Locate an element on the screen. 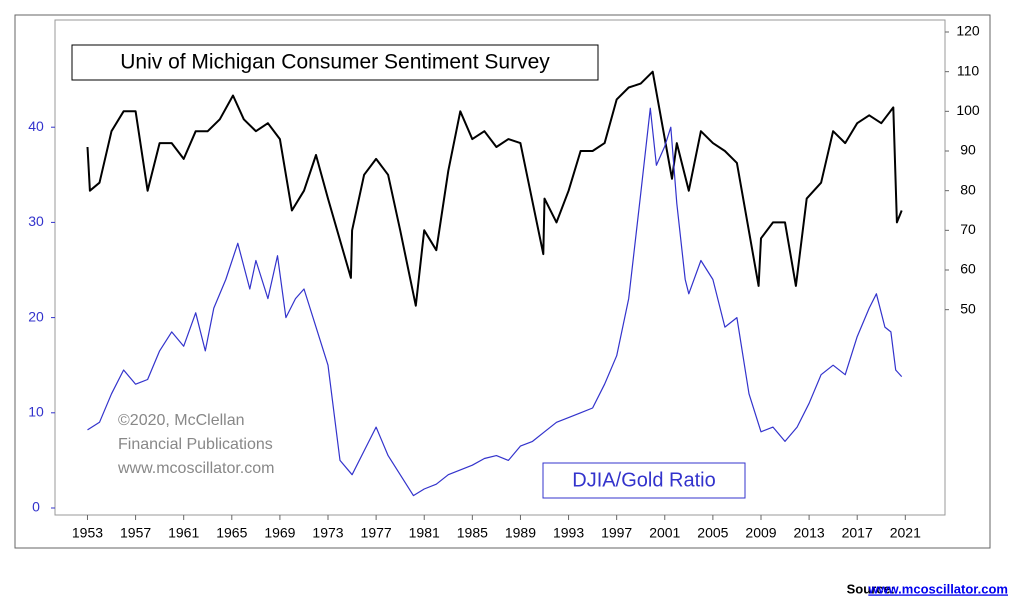 Image resolution: width=1024 pixels, height=612 pixels. x-tick-label: 1965 is located at coordinates (231, 533).